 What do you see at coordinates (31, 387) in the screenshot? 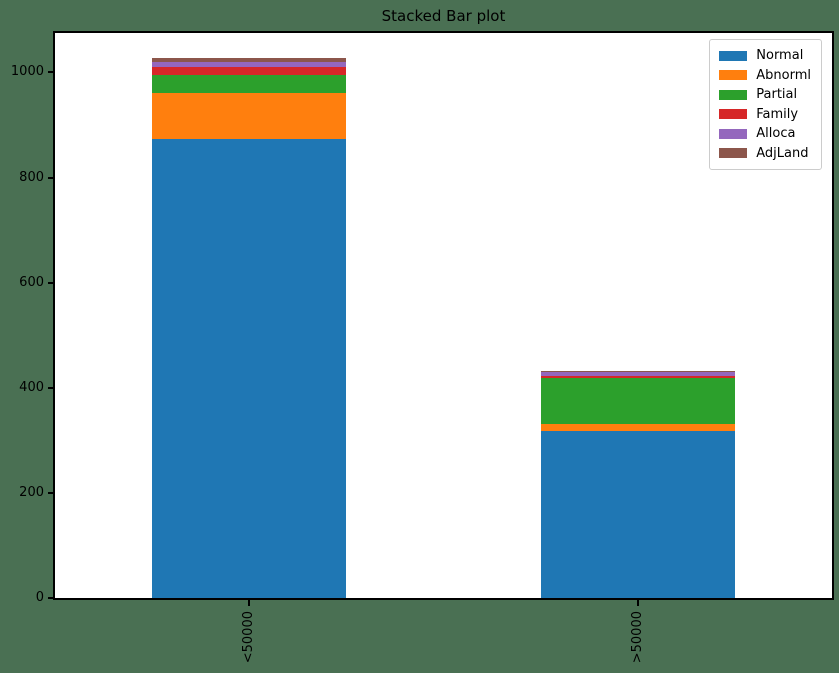
I see `ytick-label-400: 400` at bounding box center [31, 387].